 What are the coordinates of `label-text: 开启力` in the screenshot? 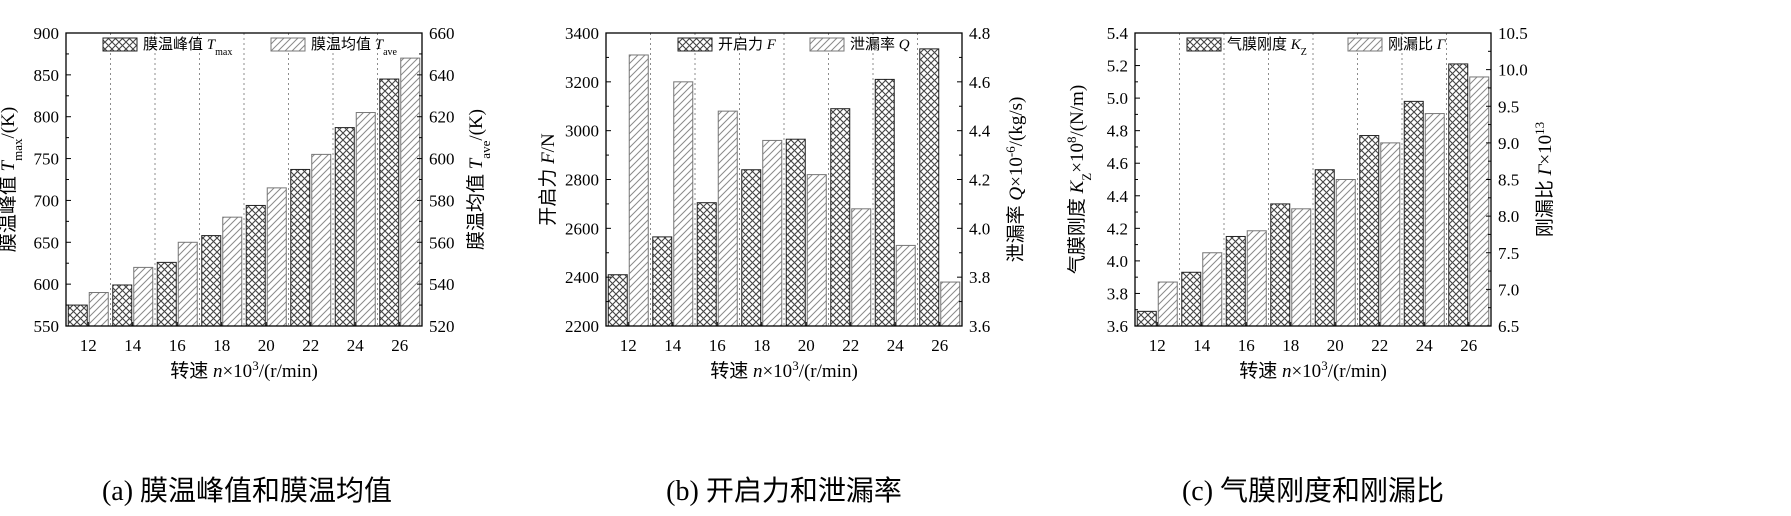 It's located at (742, 44).